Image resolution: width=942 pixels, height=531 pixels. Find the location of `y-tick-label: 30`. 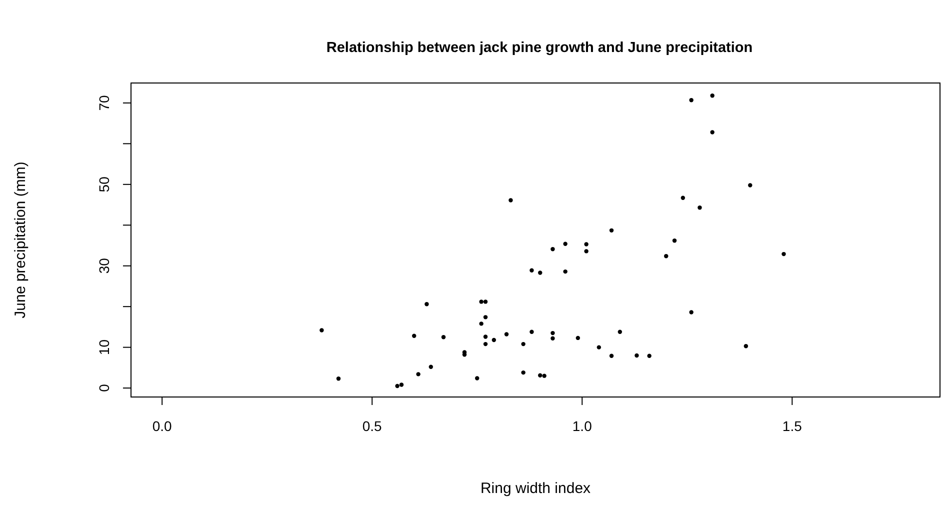

y-tick-label: 30 is located at coordinates (104, 266).